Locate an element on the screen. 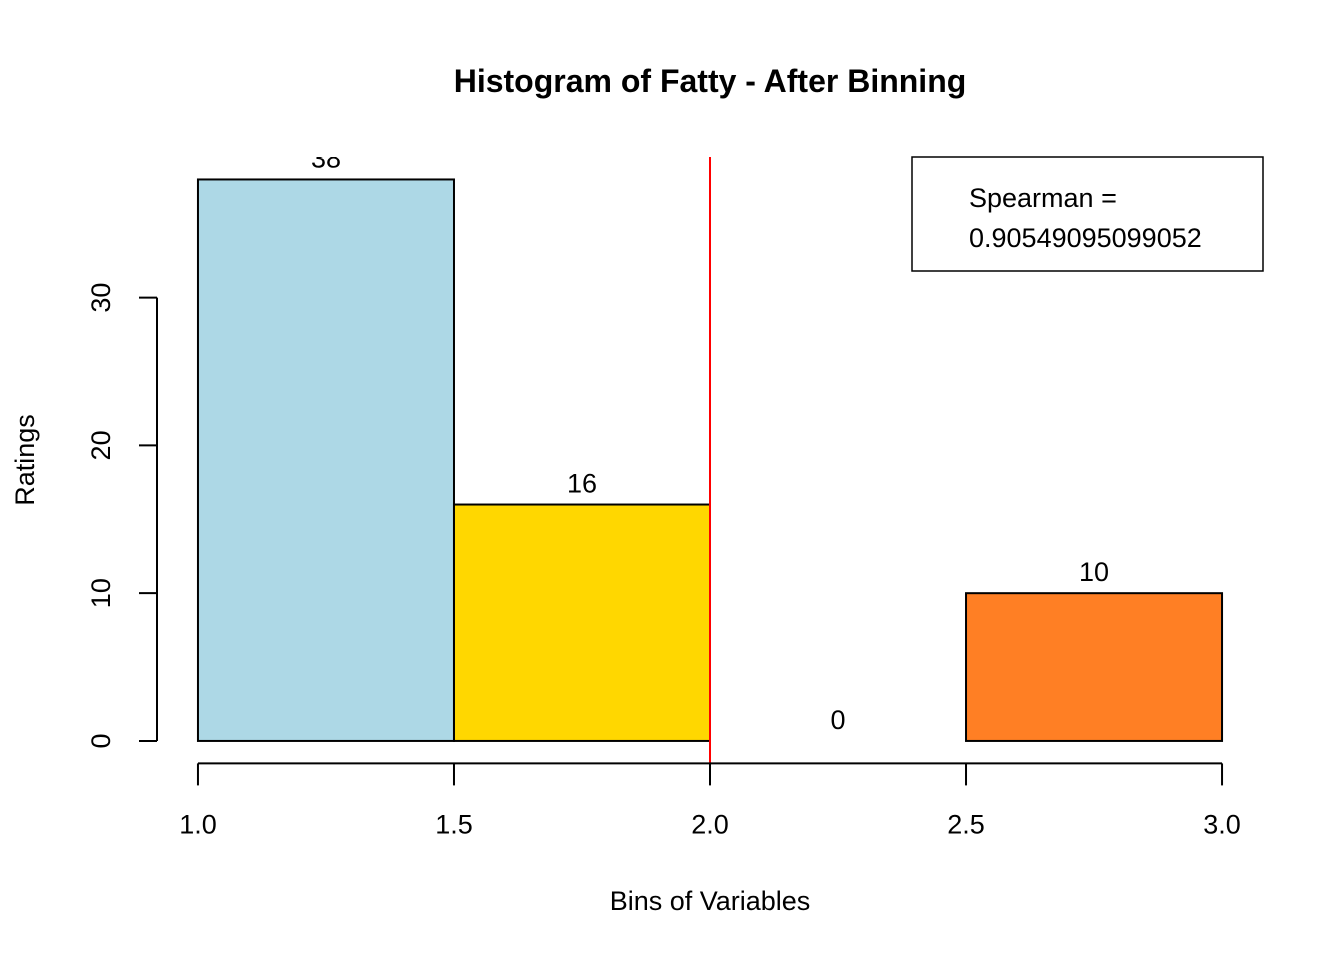 Image resolution: width=1344 pixels, height=960 pixels. x-tick-label: 1.0 is located at coordinates (198, 824).